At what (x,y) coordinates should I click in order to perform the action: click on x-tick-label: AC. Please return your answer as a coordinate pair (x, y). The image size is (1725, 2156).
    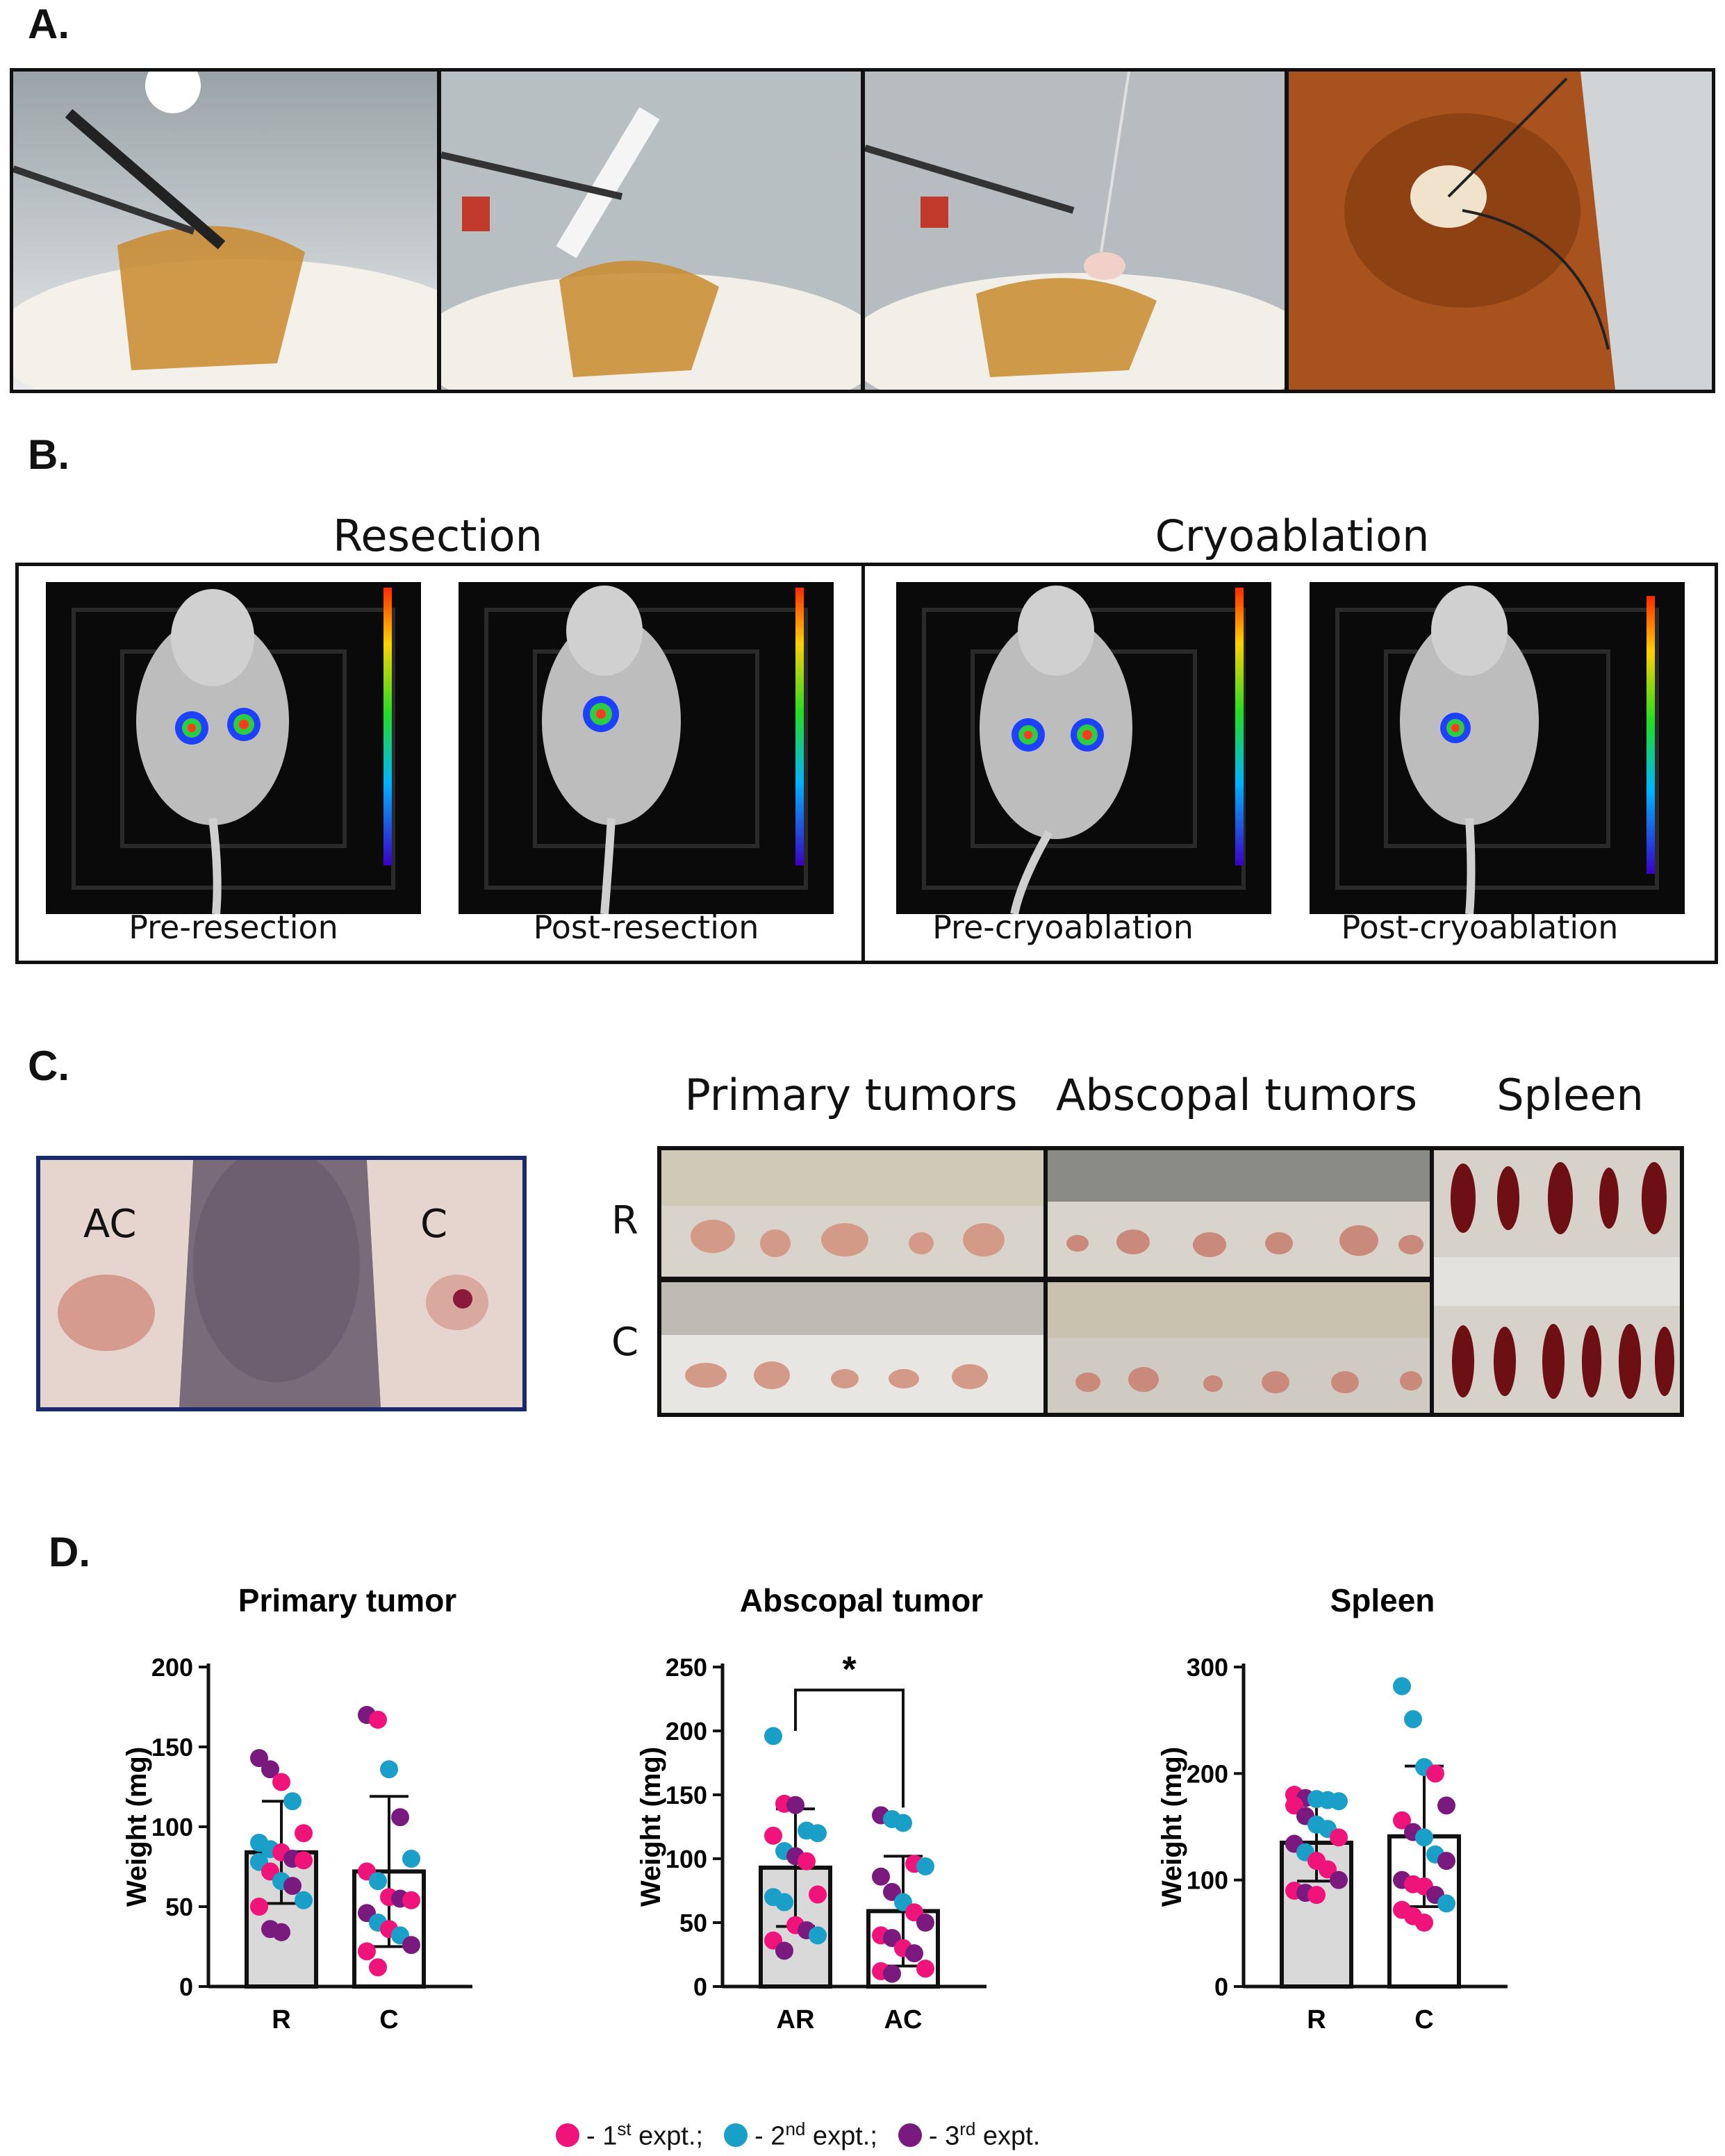
    Looking at the image, I should click on (904, 2019).